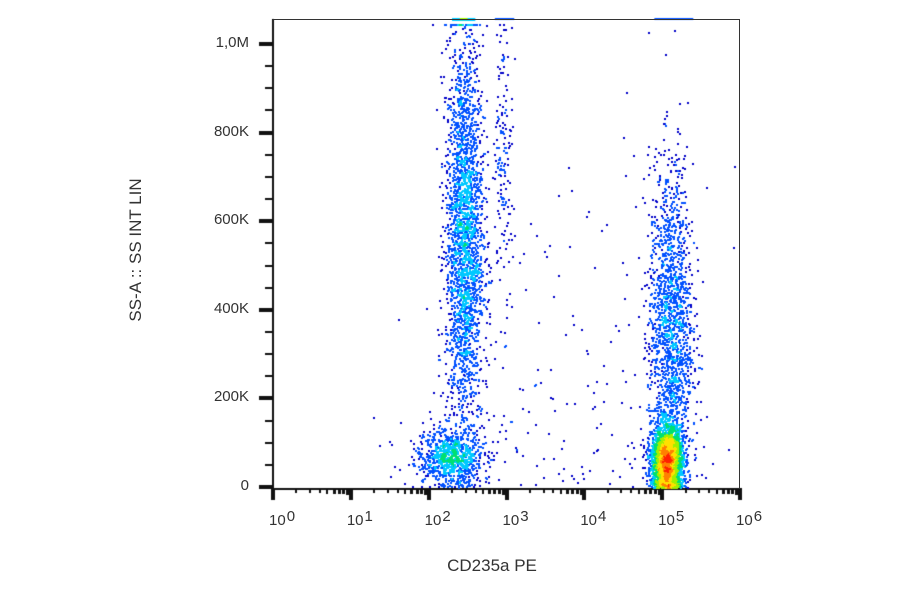 The height and width of the screenshot is (594, 900). I want to click on x-tick-label: 10², so click(437, 518).